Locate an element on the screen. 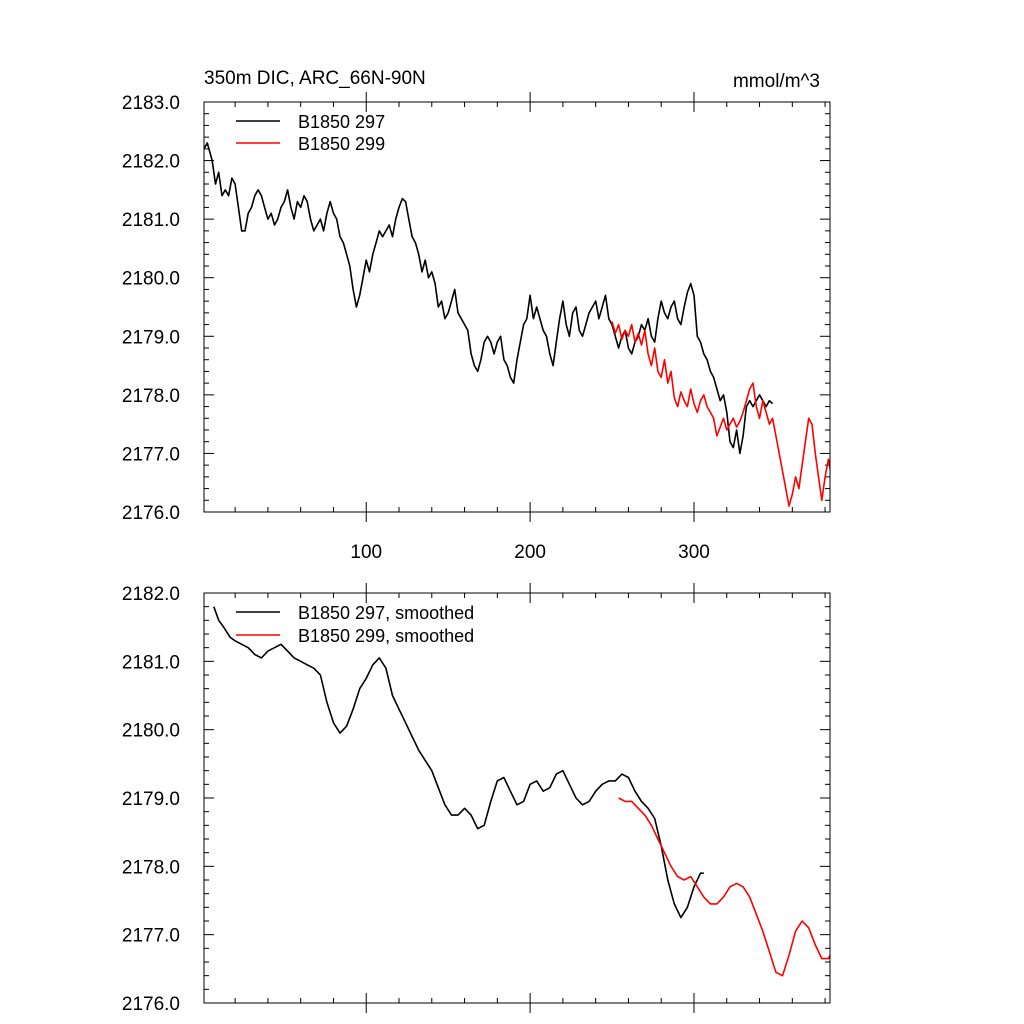  top-y-tick-label: 2181.0 is located at coordinates (151, 220).